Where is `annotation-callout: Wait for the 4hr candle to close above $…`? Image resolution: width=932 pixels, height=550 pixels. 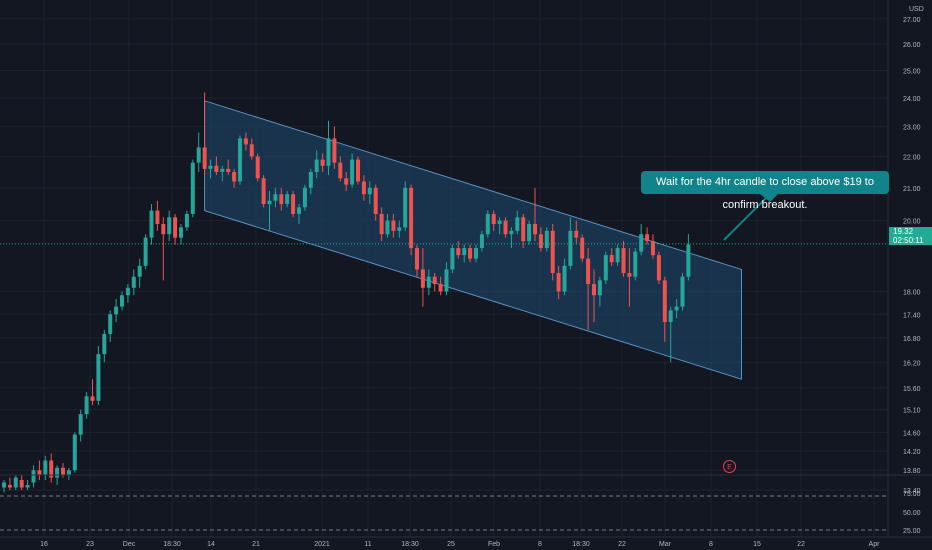
annotation-callout: Wait for the 4hr candle to close above $… is located at coordinates (765, 191).